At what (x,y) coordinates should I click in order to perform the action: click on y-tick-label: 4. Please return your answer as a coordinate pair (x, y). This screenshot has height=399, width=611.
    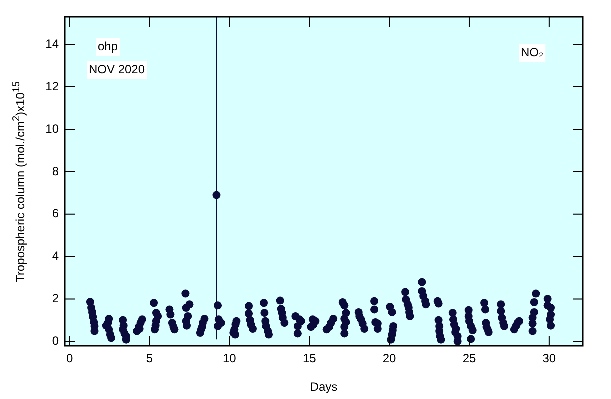
    Looking at the image, I should click on (56, 256).